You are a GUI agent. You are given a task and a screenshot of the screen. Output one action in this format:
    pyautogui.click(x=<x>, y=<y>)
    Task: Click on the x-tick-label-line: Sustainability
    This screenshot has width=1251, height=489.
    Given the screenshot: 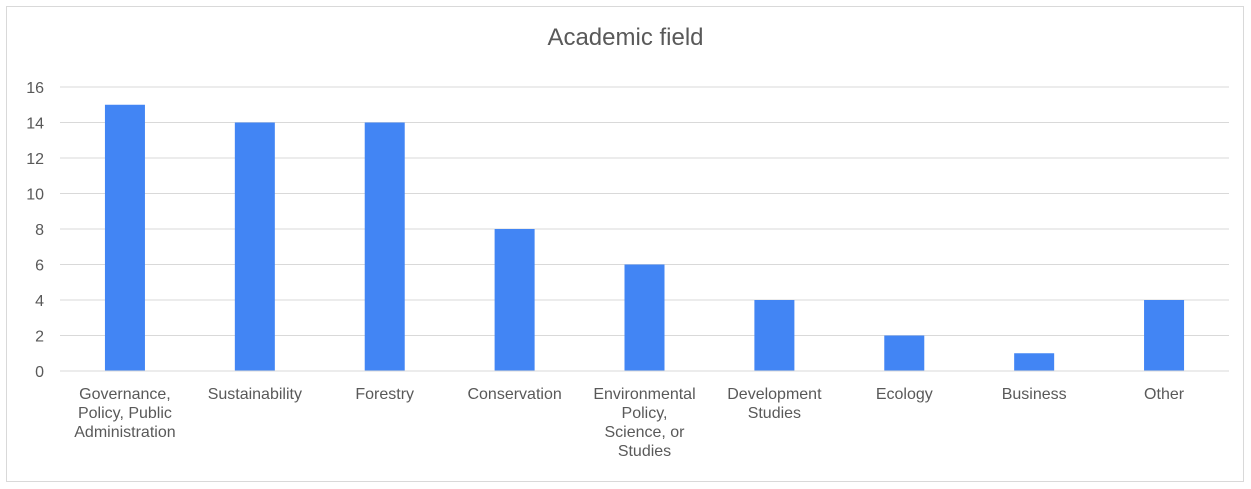 What is the action you would take?
    pyautogui.click(x=255, y=394)
    